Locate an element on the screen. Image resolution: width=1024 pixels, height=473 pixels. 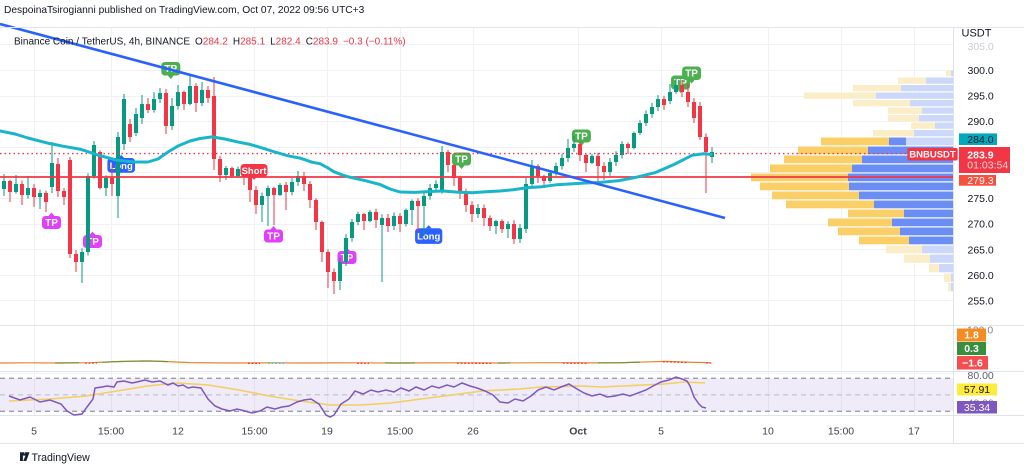
svg-text: BNBUSDT is located at coordinates (932, 154).